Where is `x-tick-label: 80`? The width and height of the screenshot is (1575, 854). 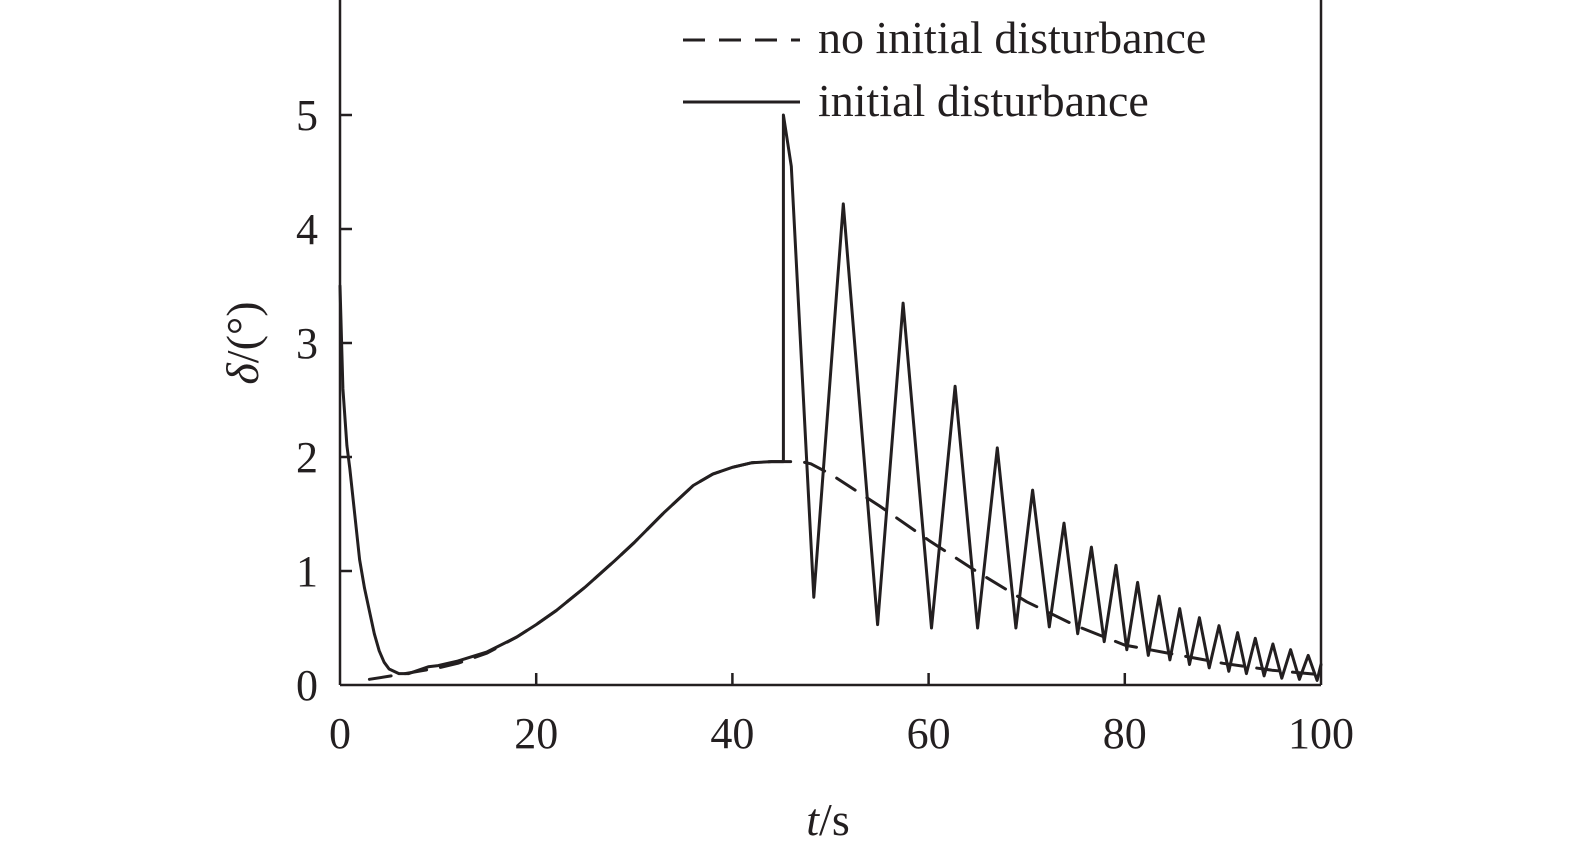 x-tick-label: 80 is located at coordinates (1125, 733).